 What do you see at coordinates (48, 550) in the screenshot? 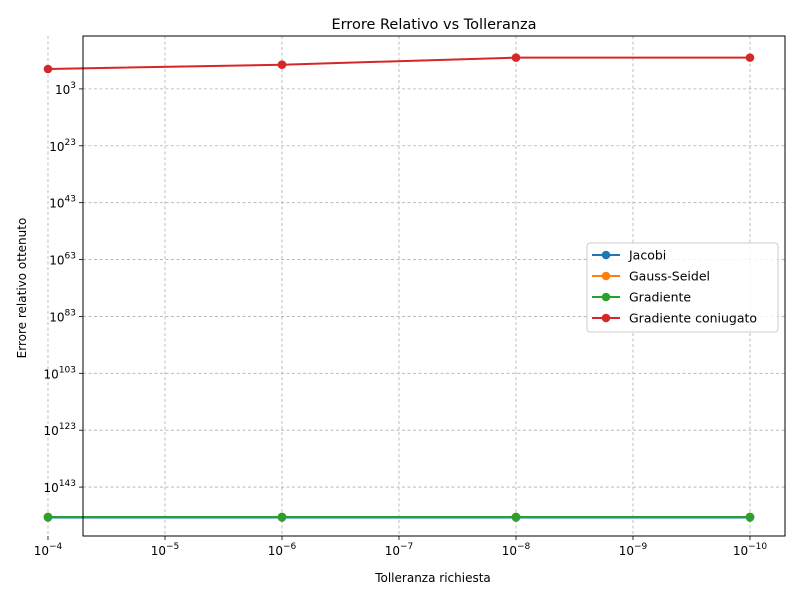
I see `x-tick-label: 10−4` at bounding box center [48, 550].